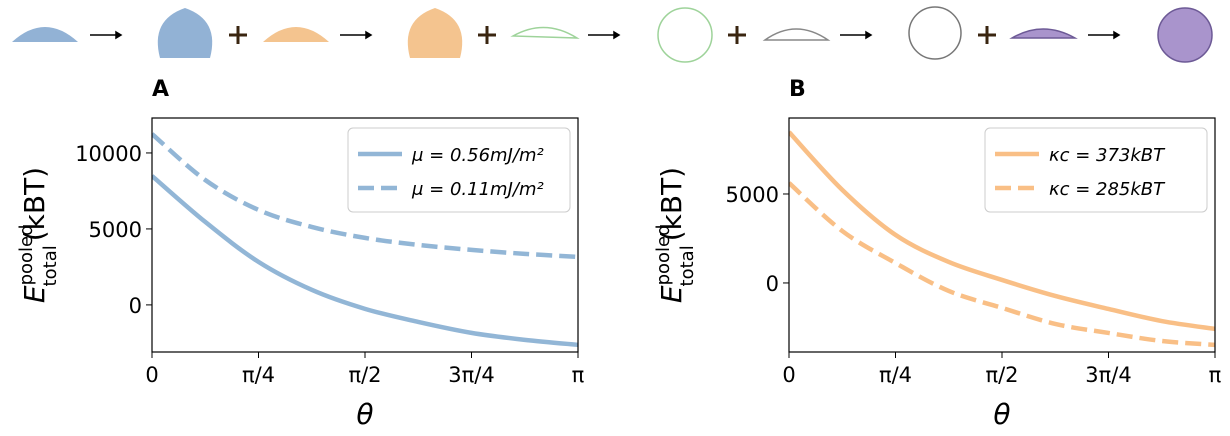 This screenshot has height=436, width=1230. Describe the element at coordinates (1107, 155) in the screenshot. I see `legend-label: κc = 373kBT` at that location.